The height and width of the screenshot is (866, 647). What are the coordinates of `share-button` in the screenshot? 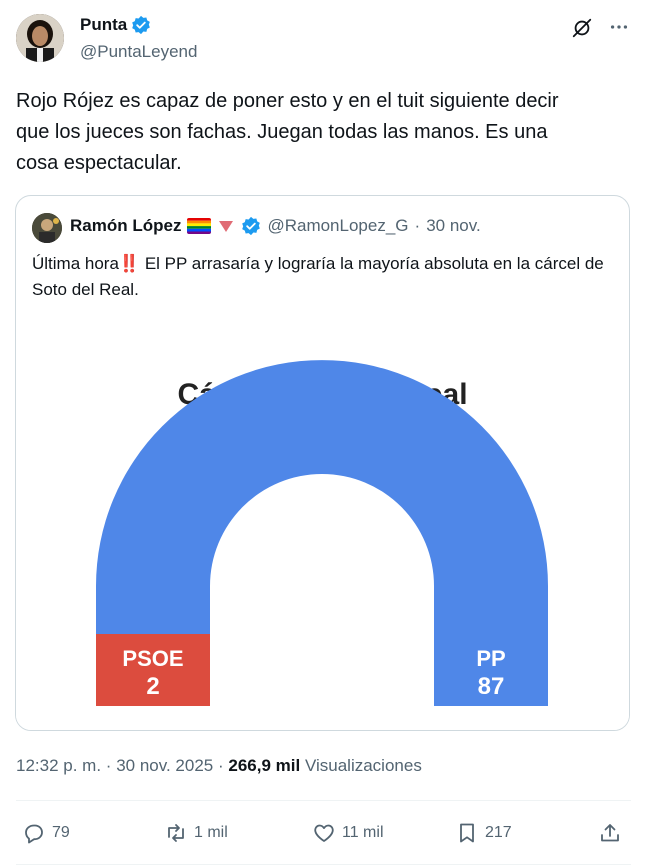 It's located at (610, 833).